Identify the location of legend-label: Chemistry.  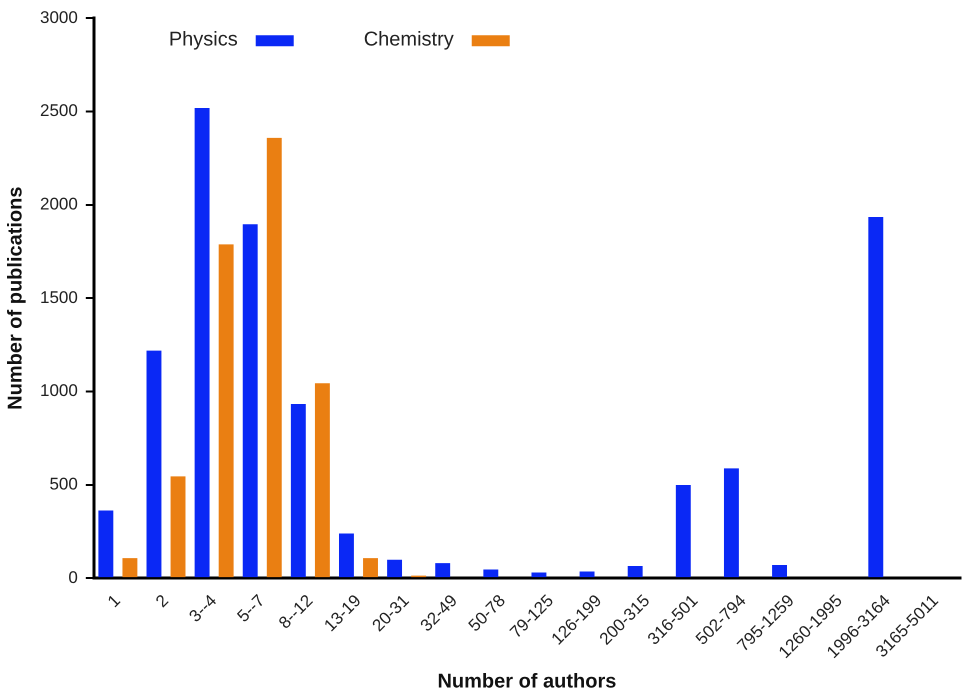
(409, 39).